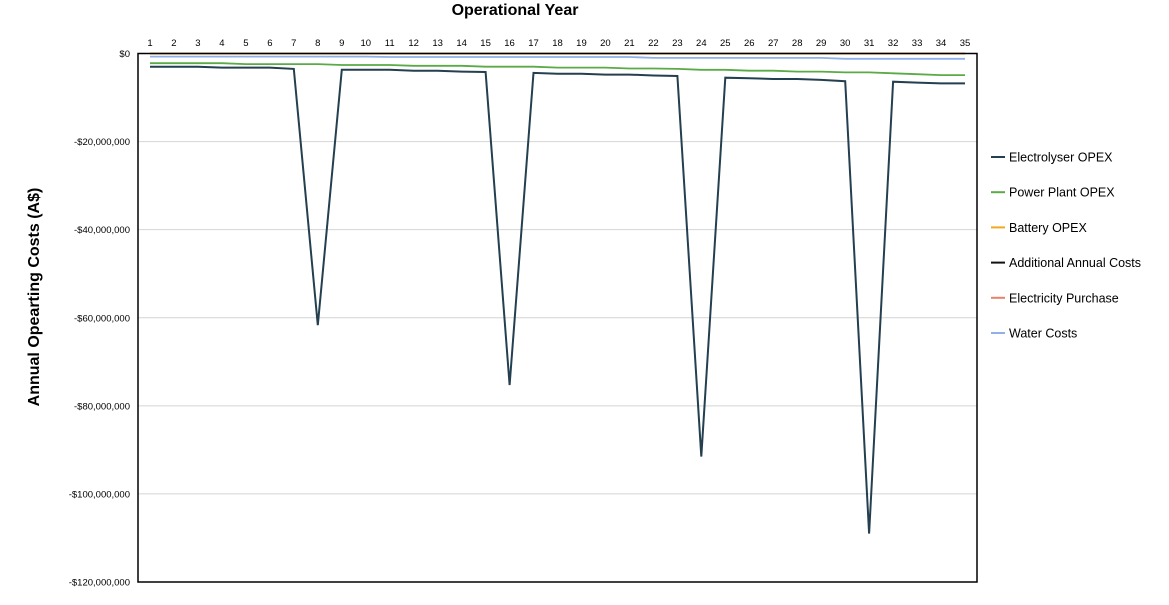 The image size is (1169, 605). I want to click on x-tick-label: 19, so click(581, 43).